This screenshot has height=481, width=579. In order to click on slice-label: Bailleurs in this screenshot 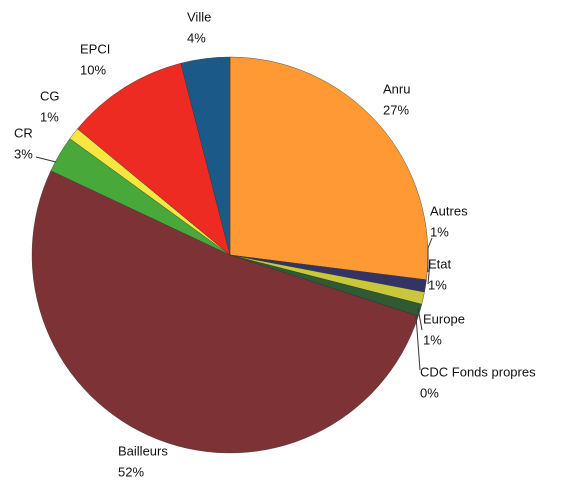, I will do `click(143, 450)`.